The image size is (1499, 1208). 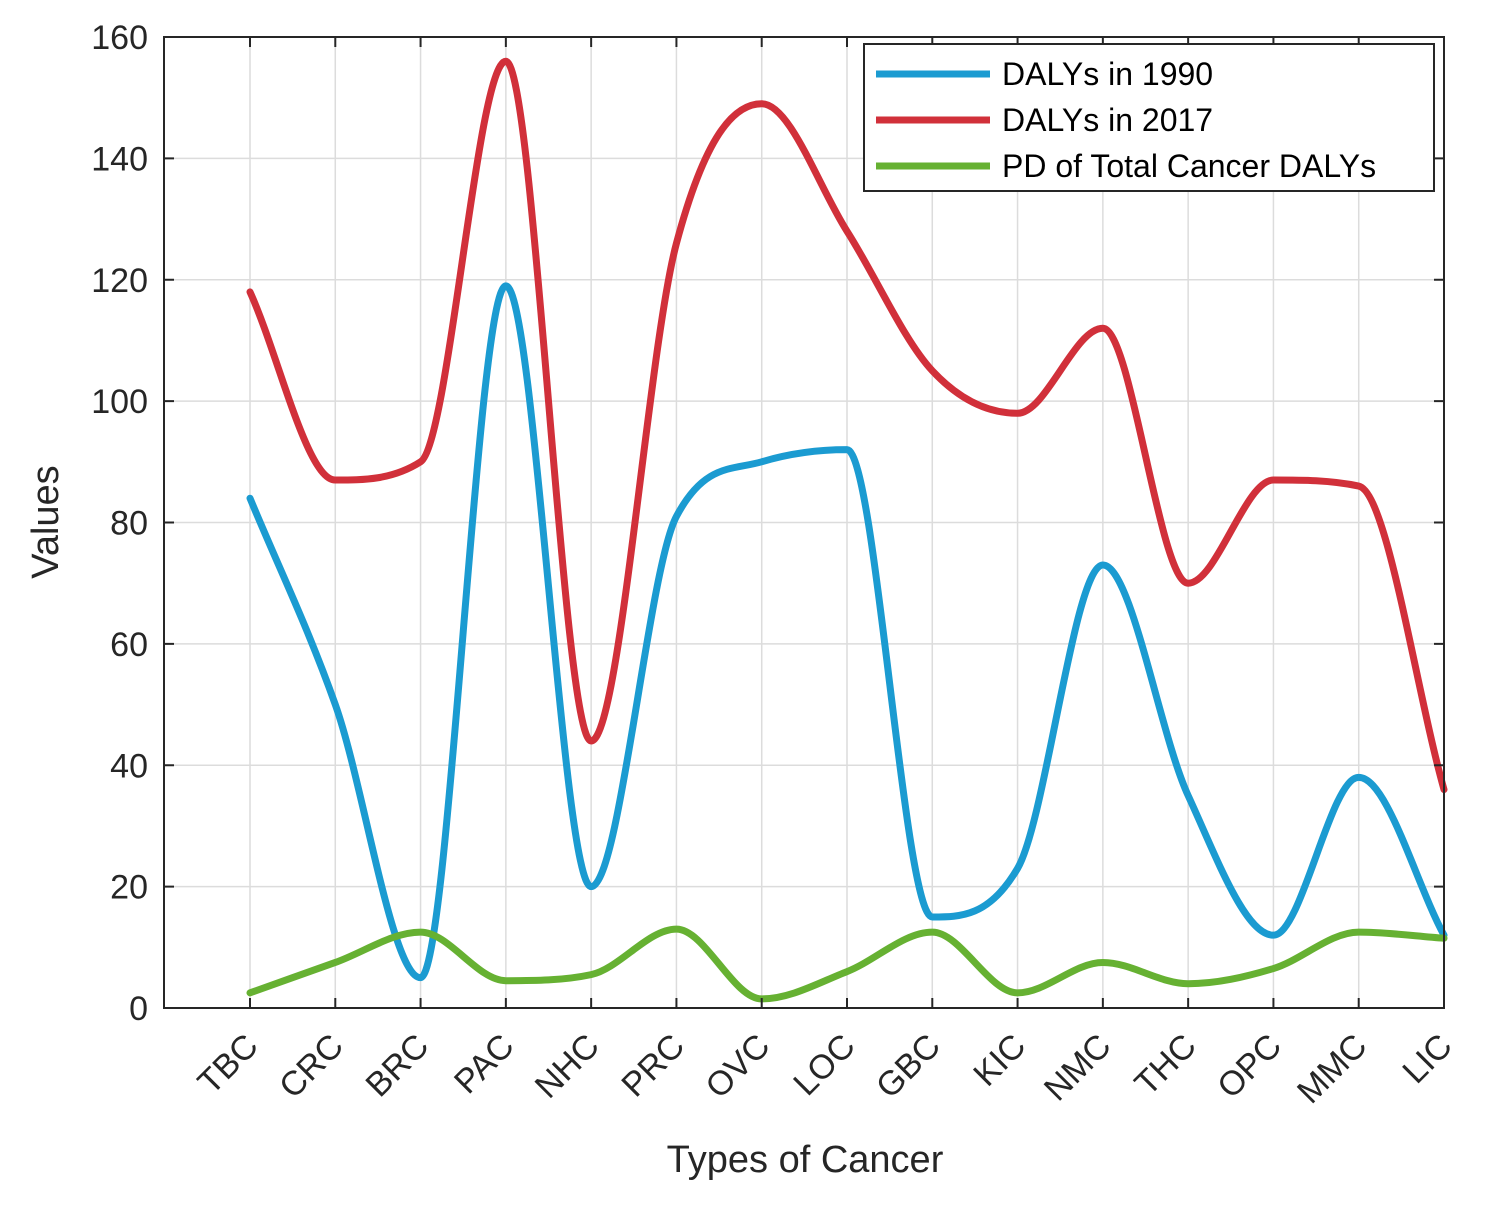 What do you see at coordinates (119, 159) in the screenshot?
I see `y-tick-label: 140` at bounding box center [119, 159].